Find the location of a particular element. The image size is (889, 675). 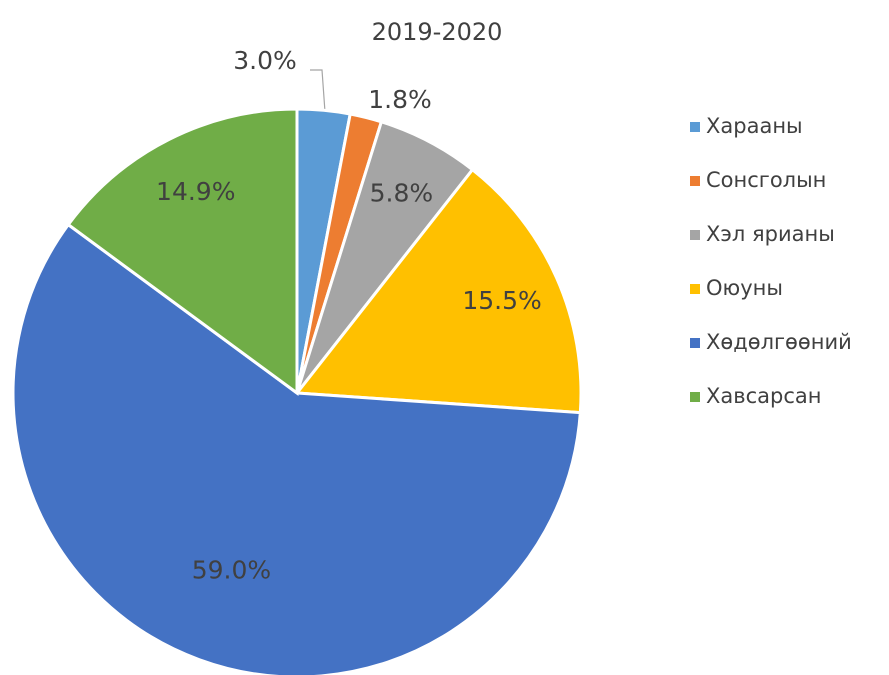

legend-label: Хөдөлгөөний is located at coordinates (779, 342).